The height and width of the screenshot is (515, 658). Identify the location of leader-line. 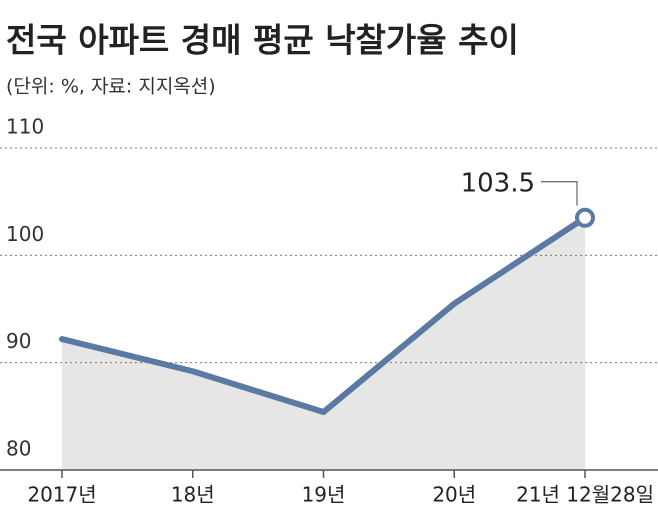
(559, 193).